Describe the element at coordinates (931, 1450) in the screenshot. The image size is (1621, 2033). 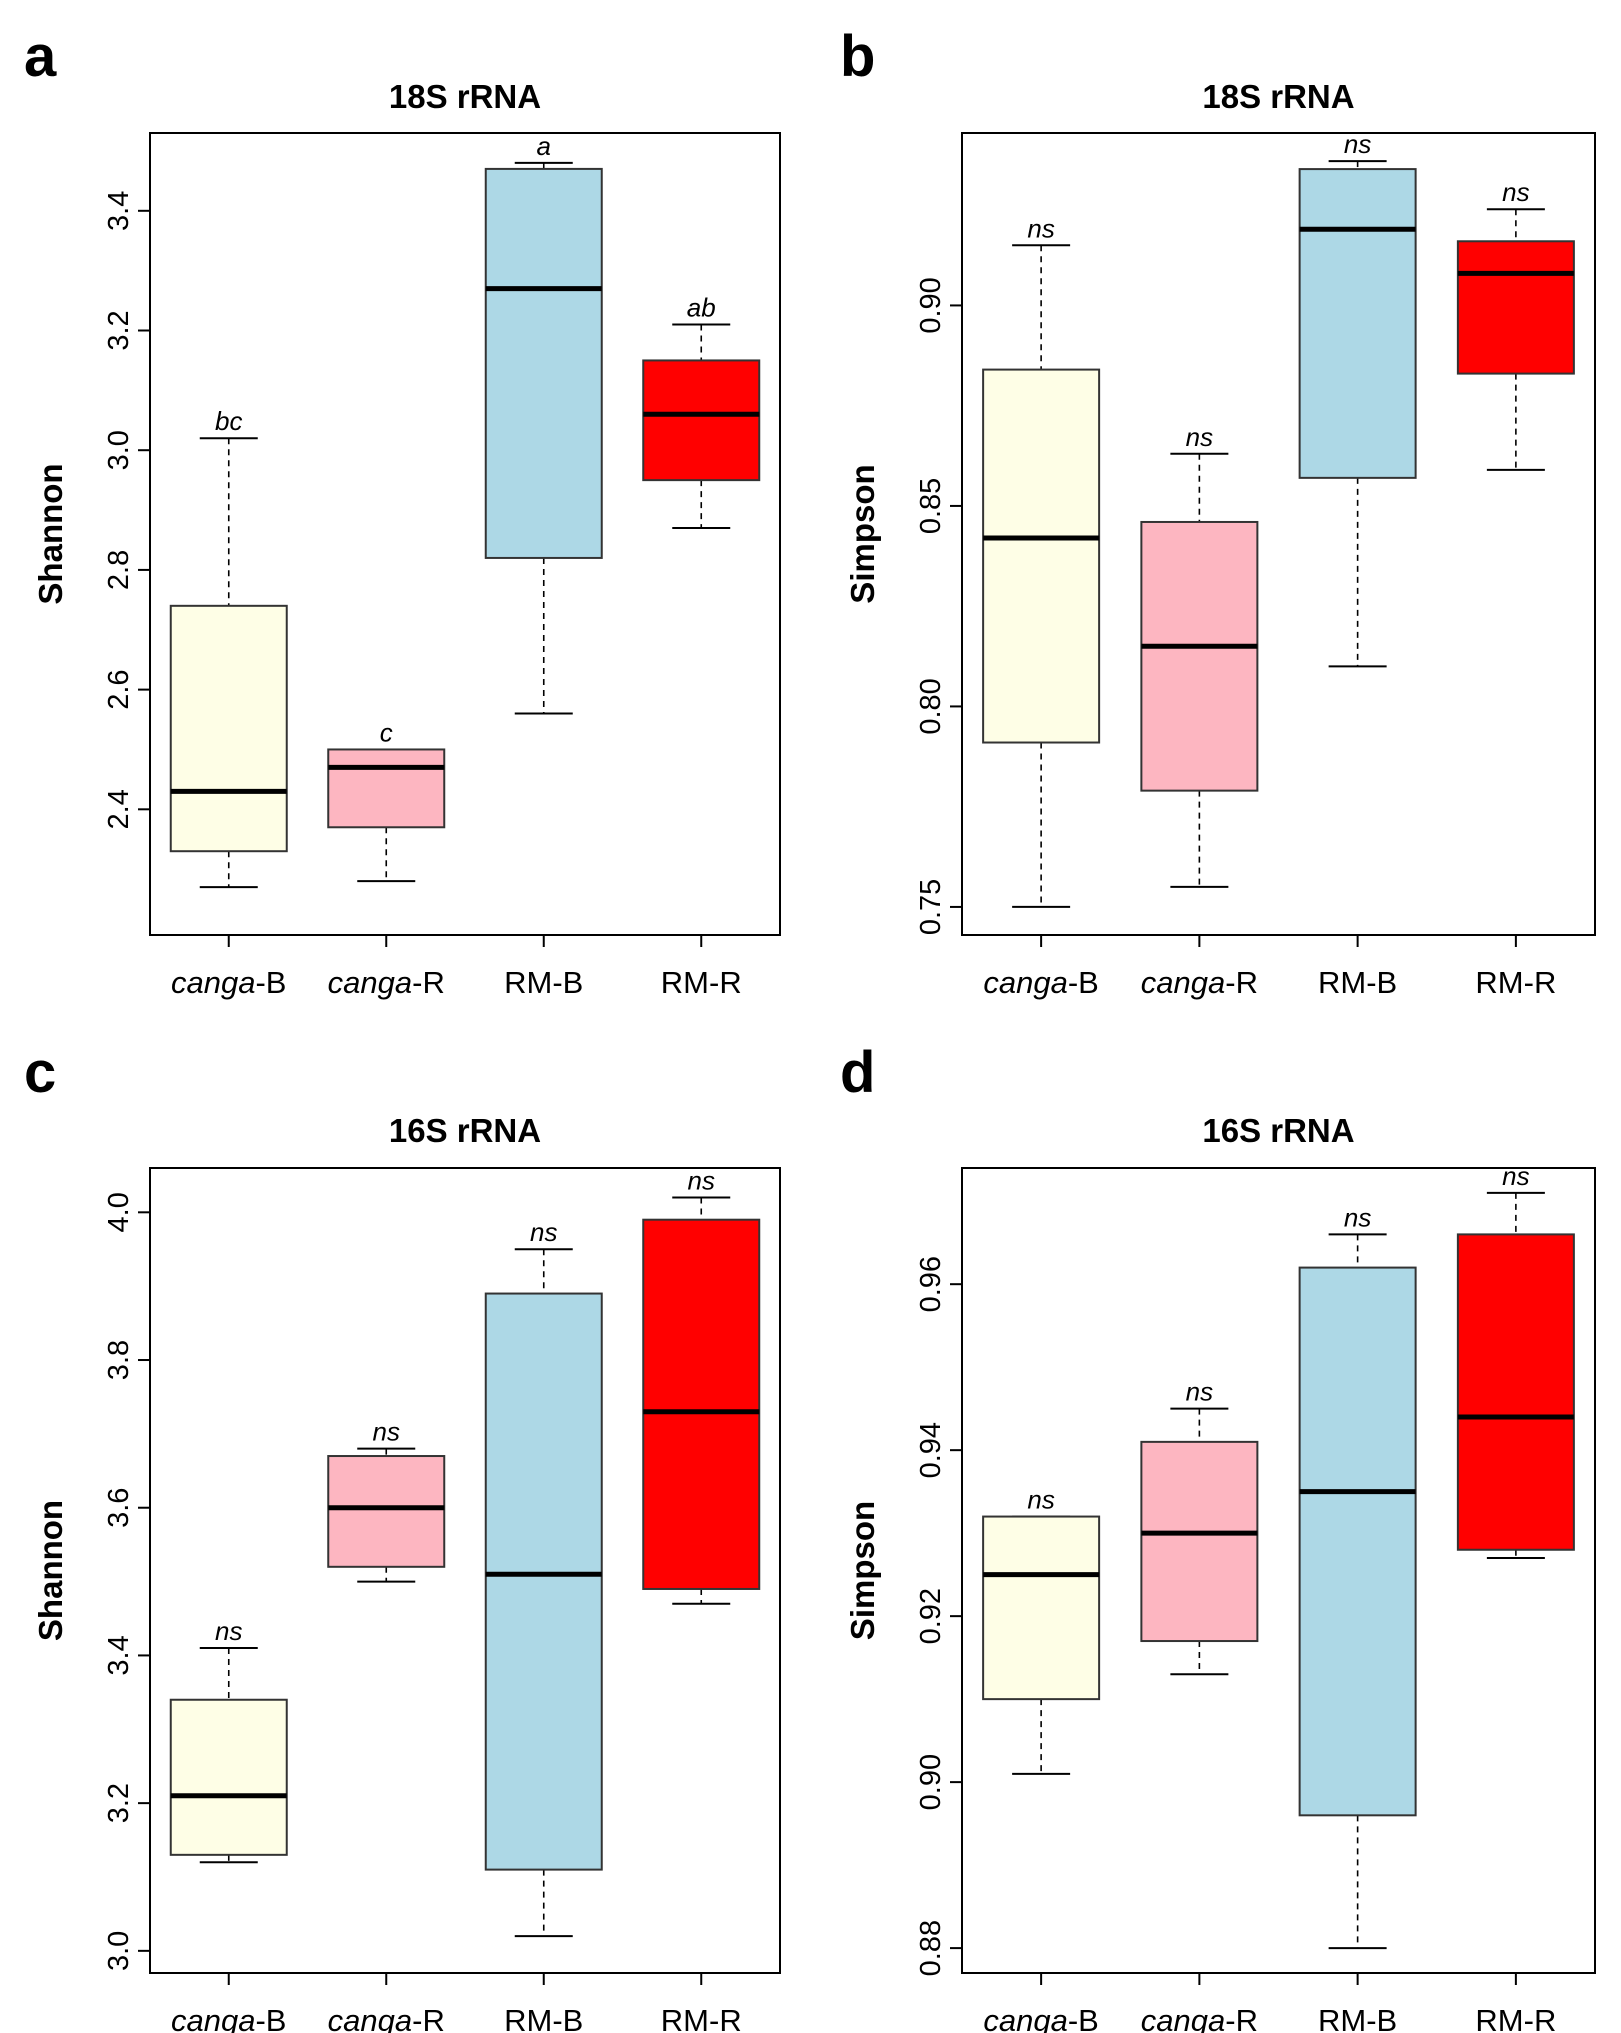
I see `y-tick-label: 0.94` at that location.